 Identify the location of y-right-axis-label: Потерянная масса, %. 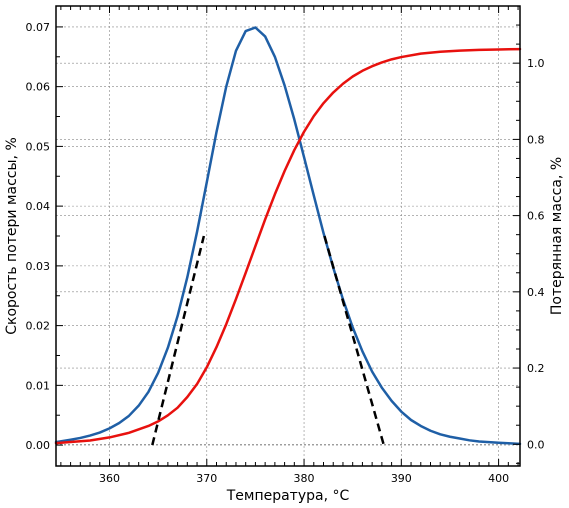
(557, 236).